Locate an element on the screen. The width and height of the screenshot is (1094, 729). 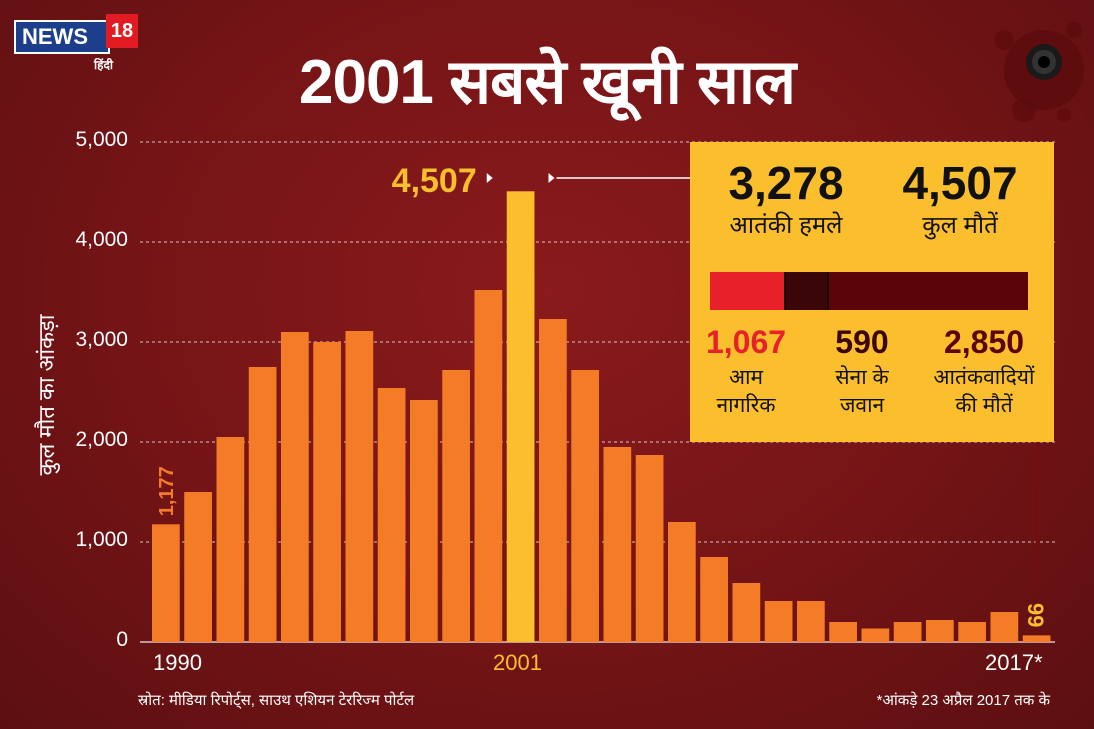
bar-1998 is located at coordinates (424, 521).